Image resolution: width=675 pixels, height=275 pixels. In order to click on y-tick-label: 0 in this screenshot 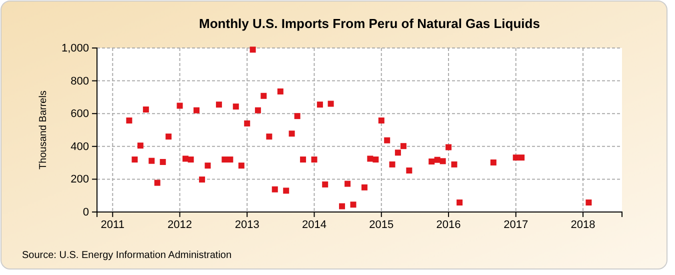, I will do `click(85, 212)`.